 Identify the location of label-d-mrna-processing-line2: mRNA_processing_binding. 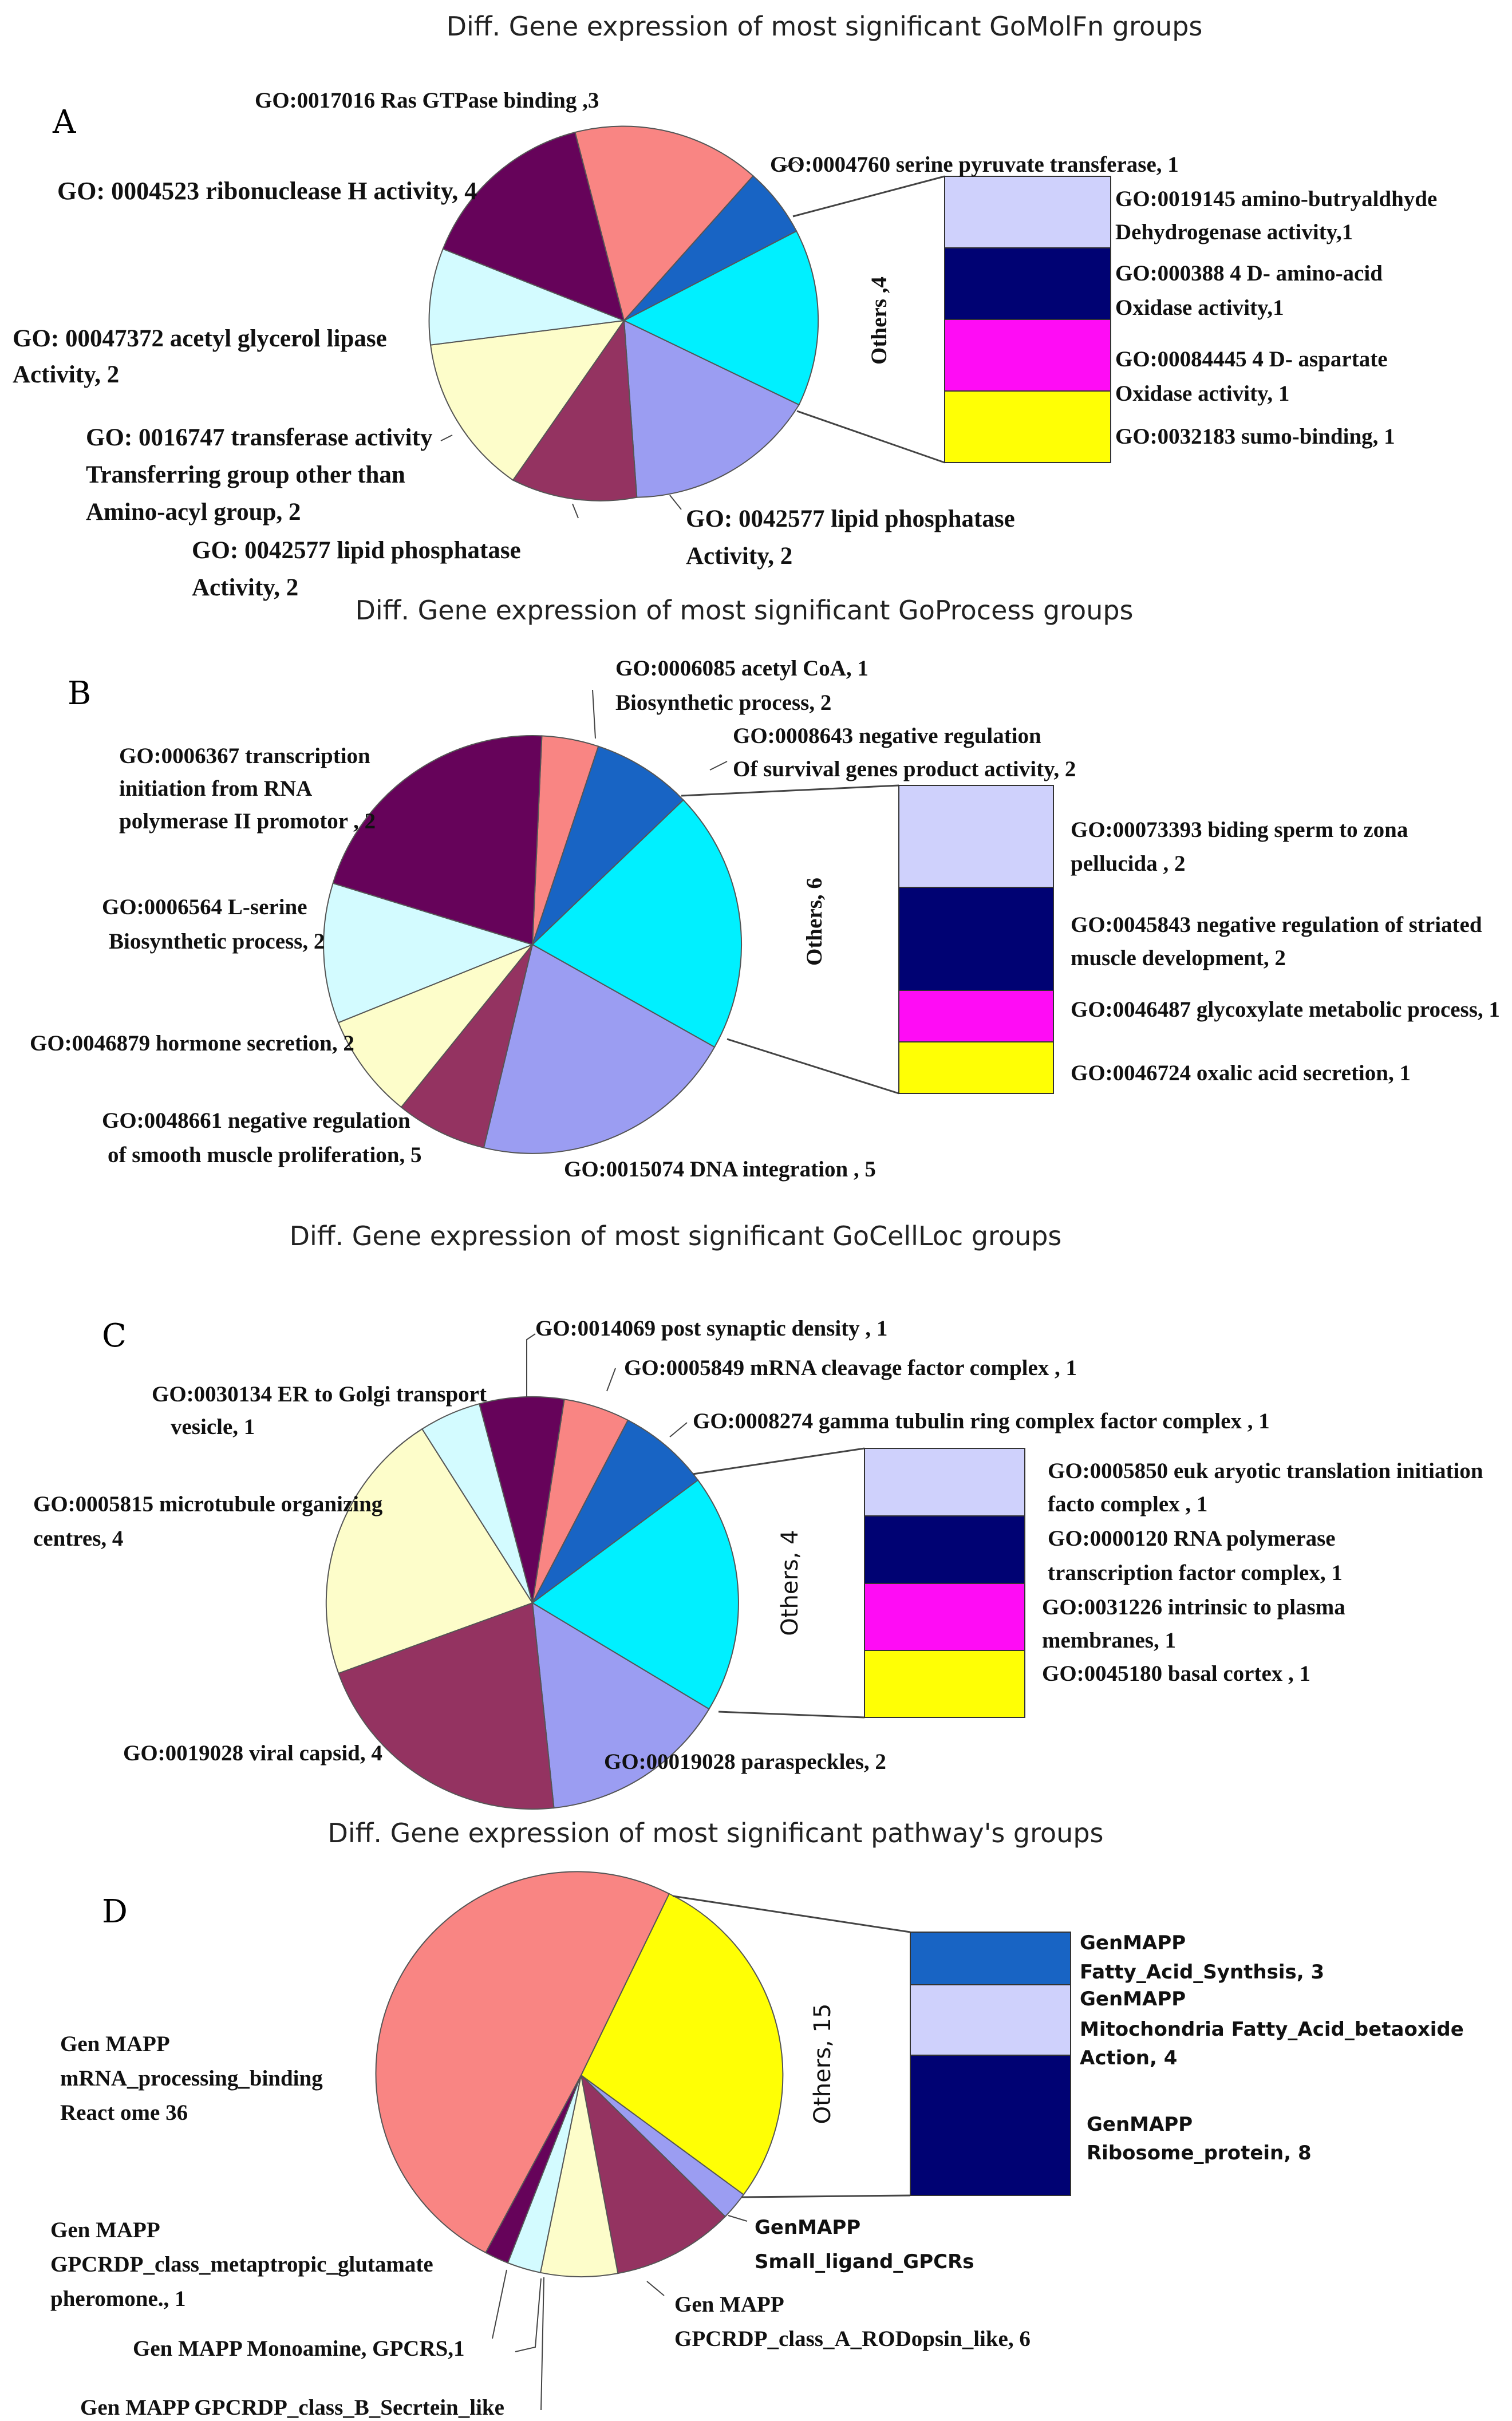
(191, 2078).